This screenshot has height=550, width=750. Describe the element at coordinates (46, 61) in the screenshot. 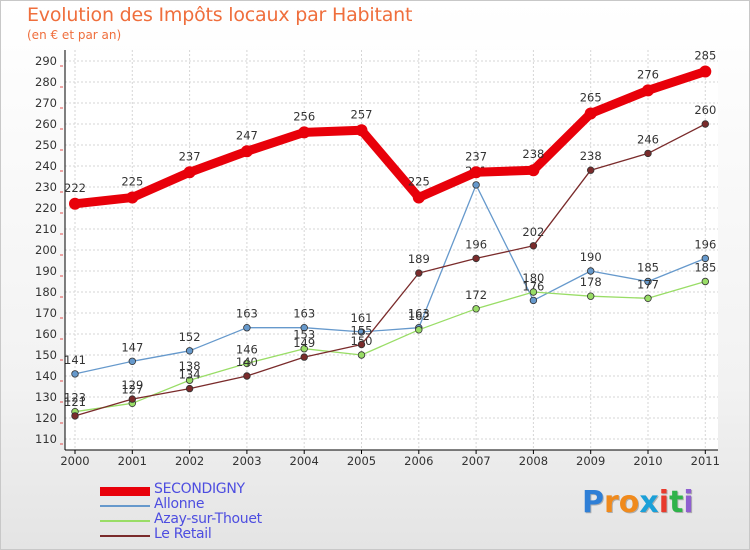

I see `y-tick-label: 290` at that location.